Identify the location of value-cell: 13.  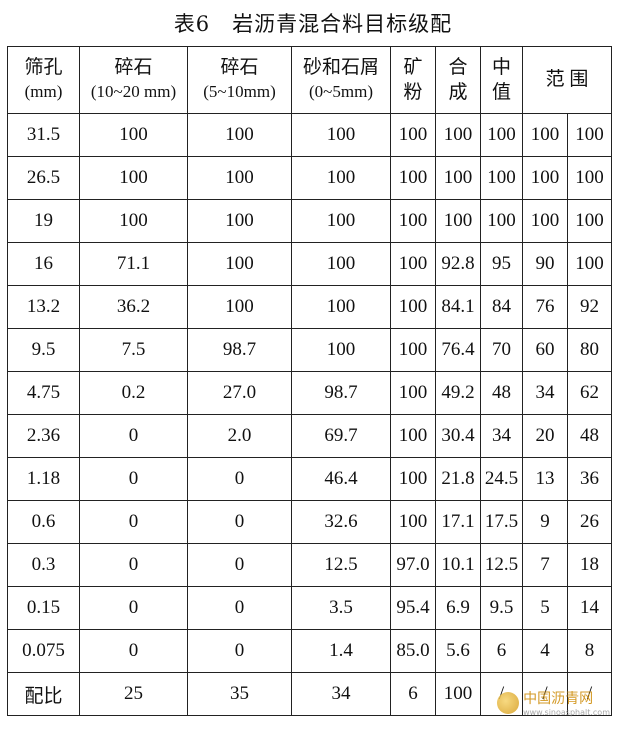
(545, 479).